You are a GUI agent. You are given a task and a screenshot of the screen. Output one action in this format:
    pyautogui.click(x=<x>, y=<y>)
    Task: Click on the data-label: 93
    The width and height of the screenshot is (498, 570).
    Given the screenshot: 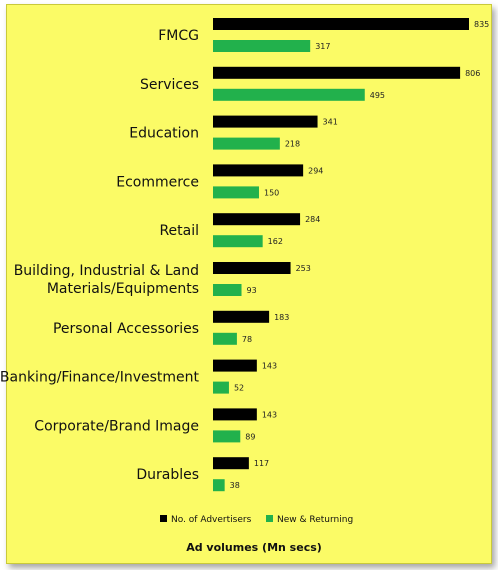 What is the action you would take?
    pyautogui.click(x=252, y=290)
    